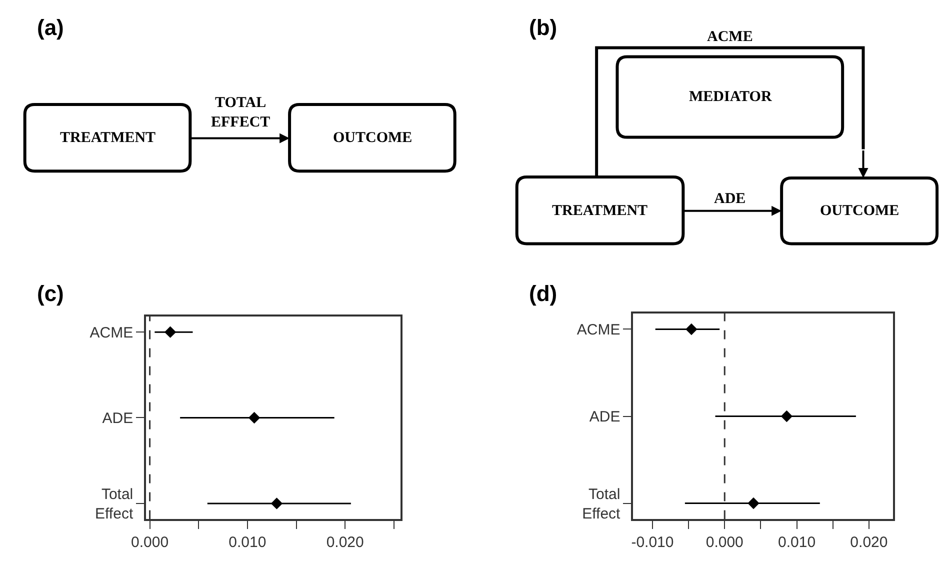  What do you see at coordinates (50, 293) in the screenshot?
I see `chart-title: (c)` at bounding box center [50, 293].